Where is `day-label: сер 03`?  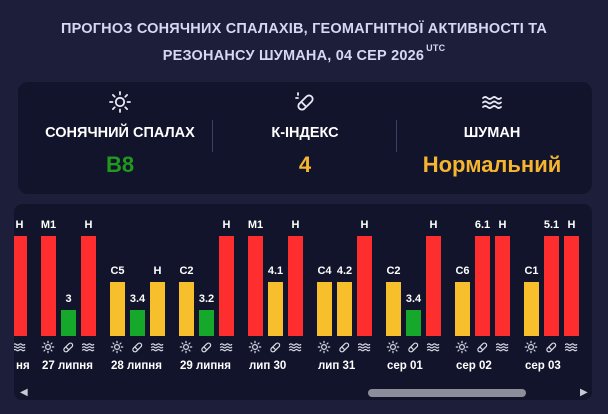
day-label: сер 03 is located at coordinates (543, 366).